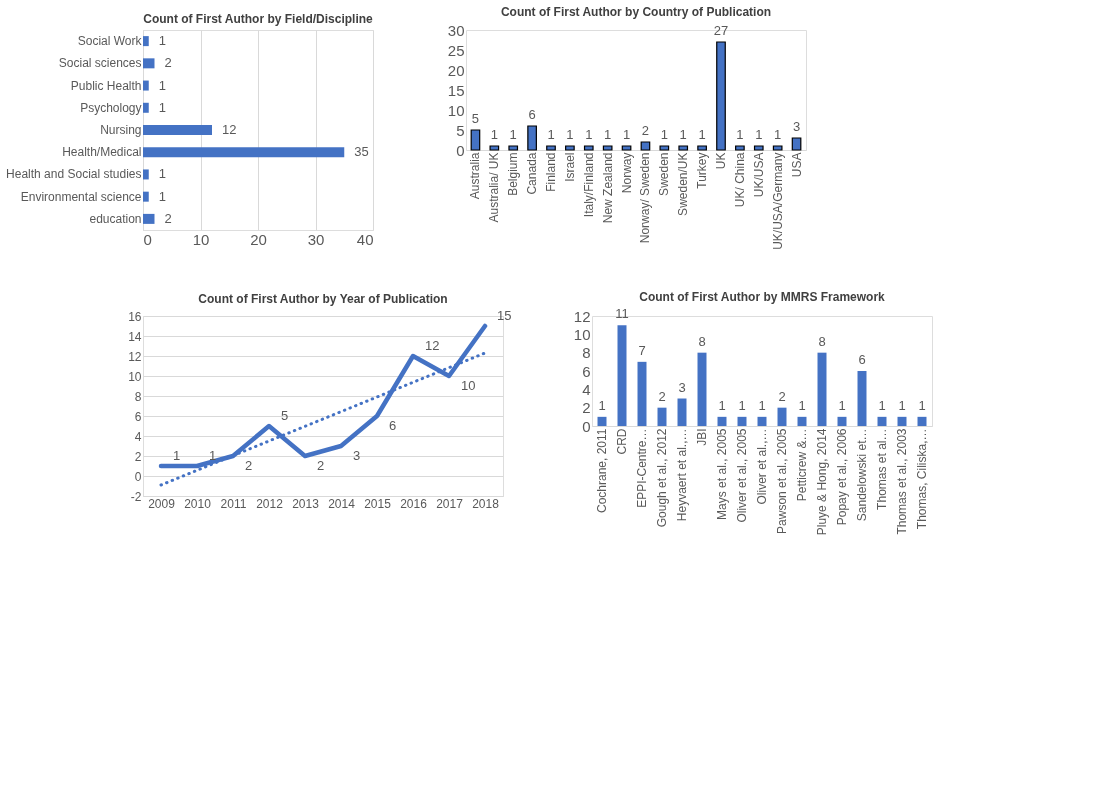  Describe the element at coordinates (258, 239) in the screenshot. I see `x-tick-label: 20` at that location.